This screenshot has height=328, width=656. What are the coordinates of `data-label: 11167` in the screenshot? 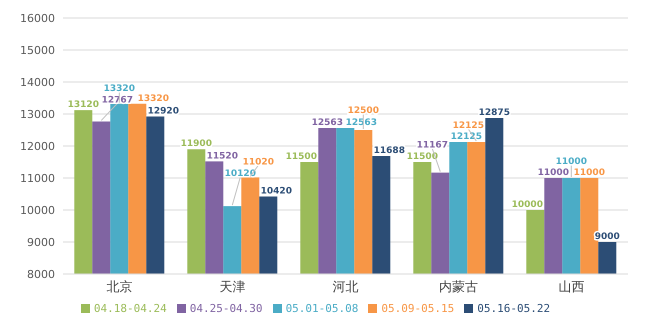 It's located at (432, 145).